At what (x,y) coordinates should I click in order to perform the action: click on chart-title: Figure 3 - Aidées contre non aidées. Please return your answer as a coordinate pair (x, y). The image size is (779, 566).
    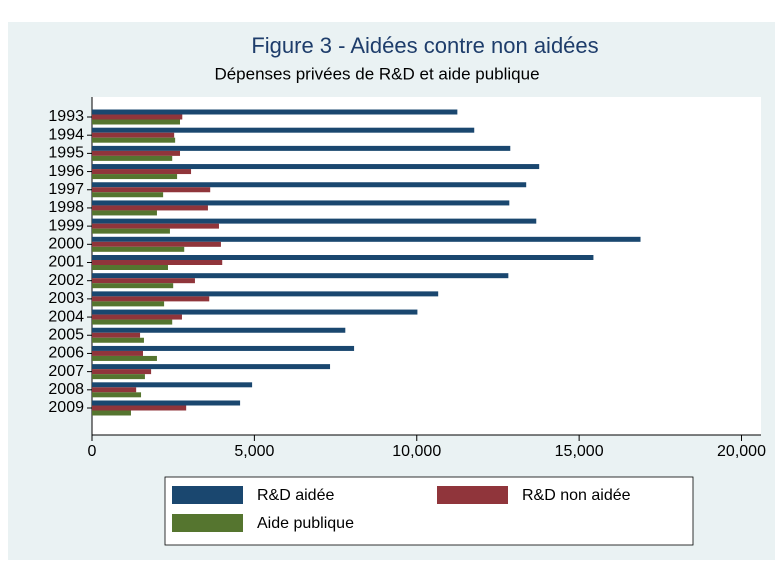
    Looking at the image, I should click on (424, 45).